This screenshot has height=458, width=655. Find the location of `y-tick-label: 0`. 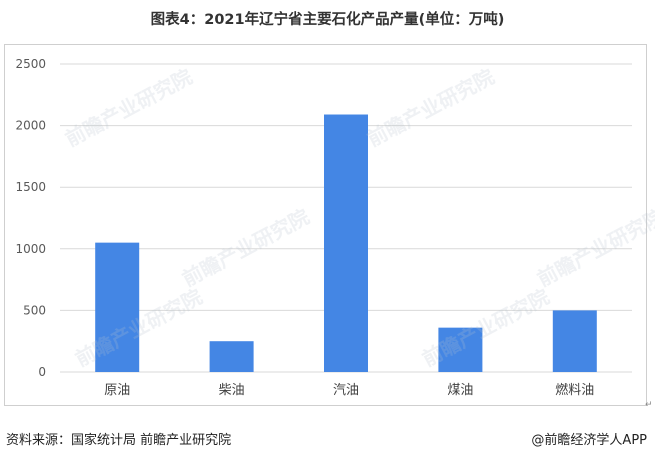

y-tick-label: 0 is located at coordinates (42, 372).